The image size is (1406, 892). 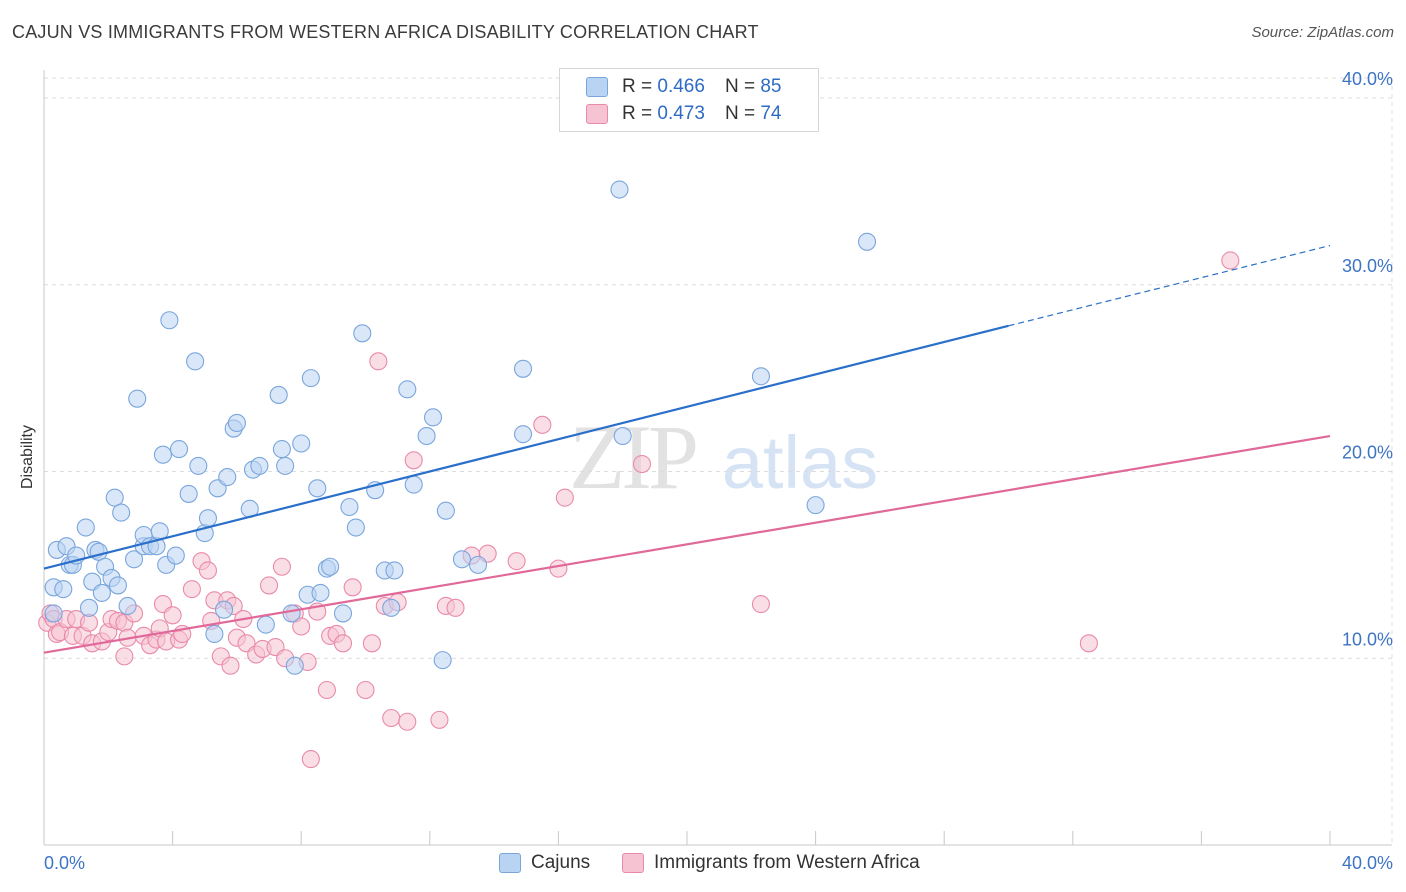 What do you see at coordinates (787, 862) in the screenshot?
I see `bottom-legend-label: Immigrants from Western Africa` at bounding box center [787, 862].